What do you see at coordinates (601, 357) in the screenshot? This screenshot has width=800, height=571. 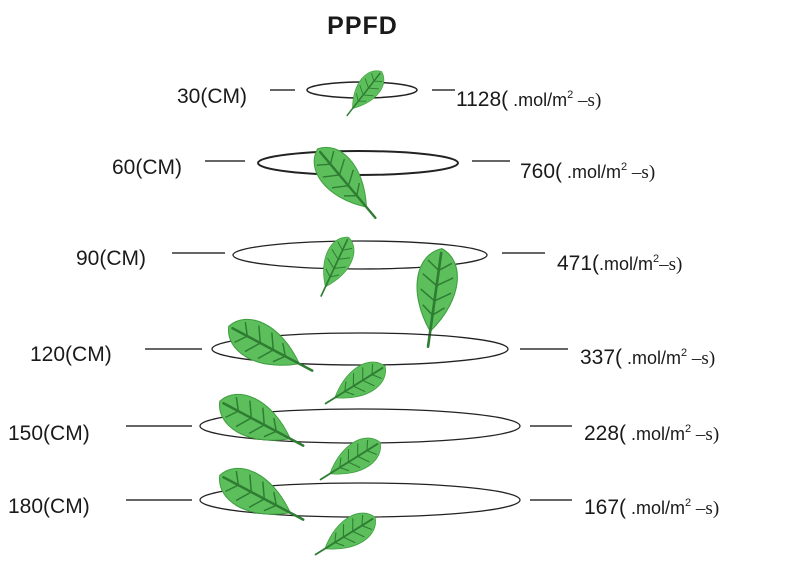 I see `ppfd-value: 337(` at bounding box center [601, 357].